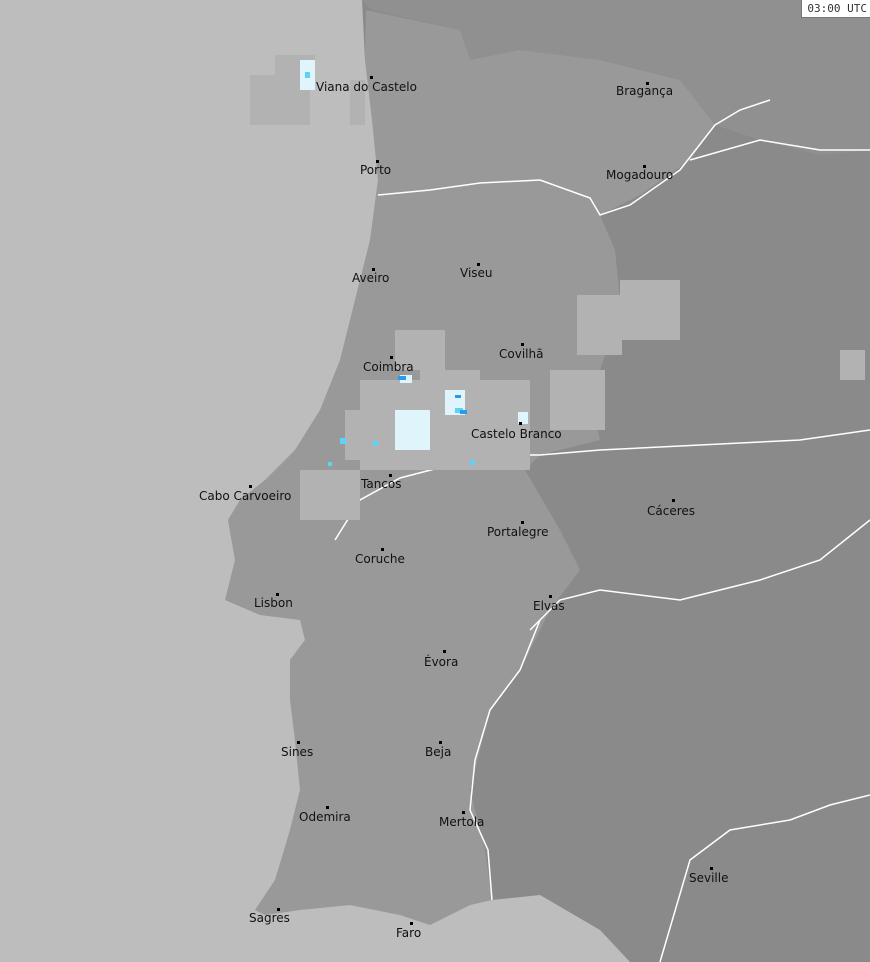 The height and width of the screenshot is (962, 870). What do you see at coordinates (645, 91) in the screenshot?
I see `city-label: Bragança` at bounding box center [645, 91].